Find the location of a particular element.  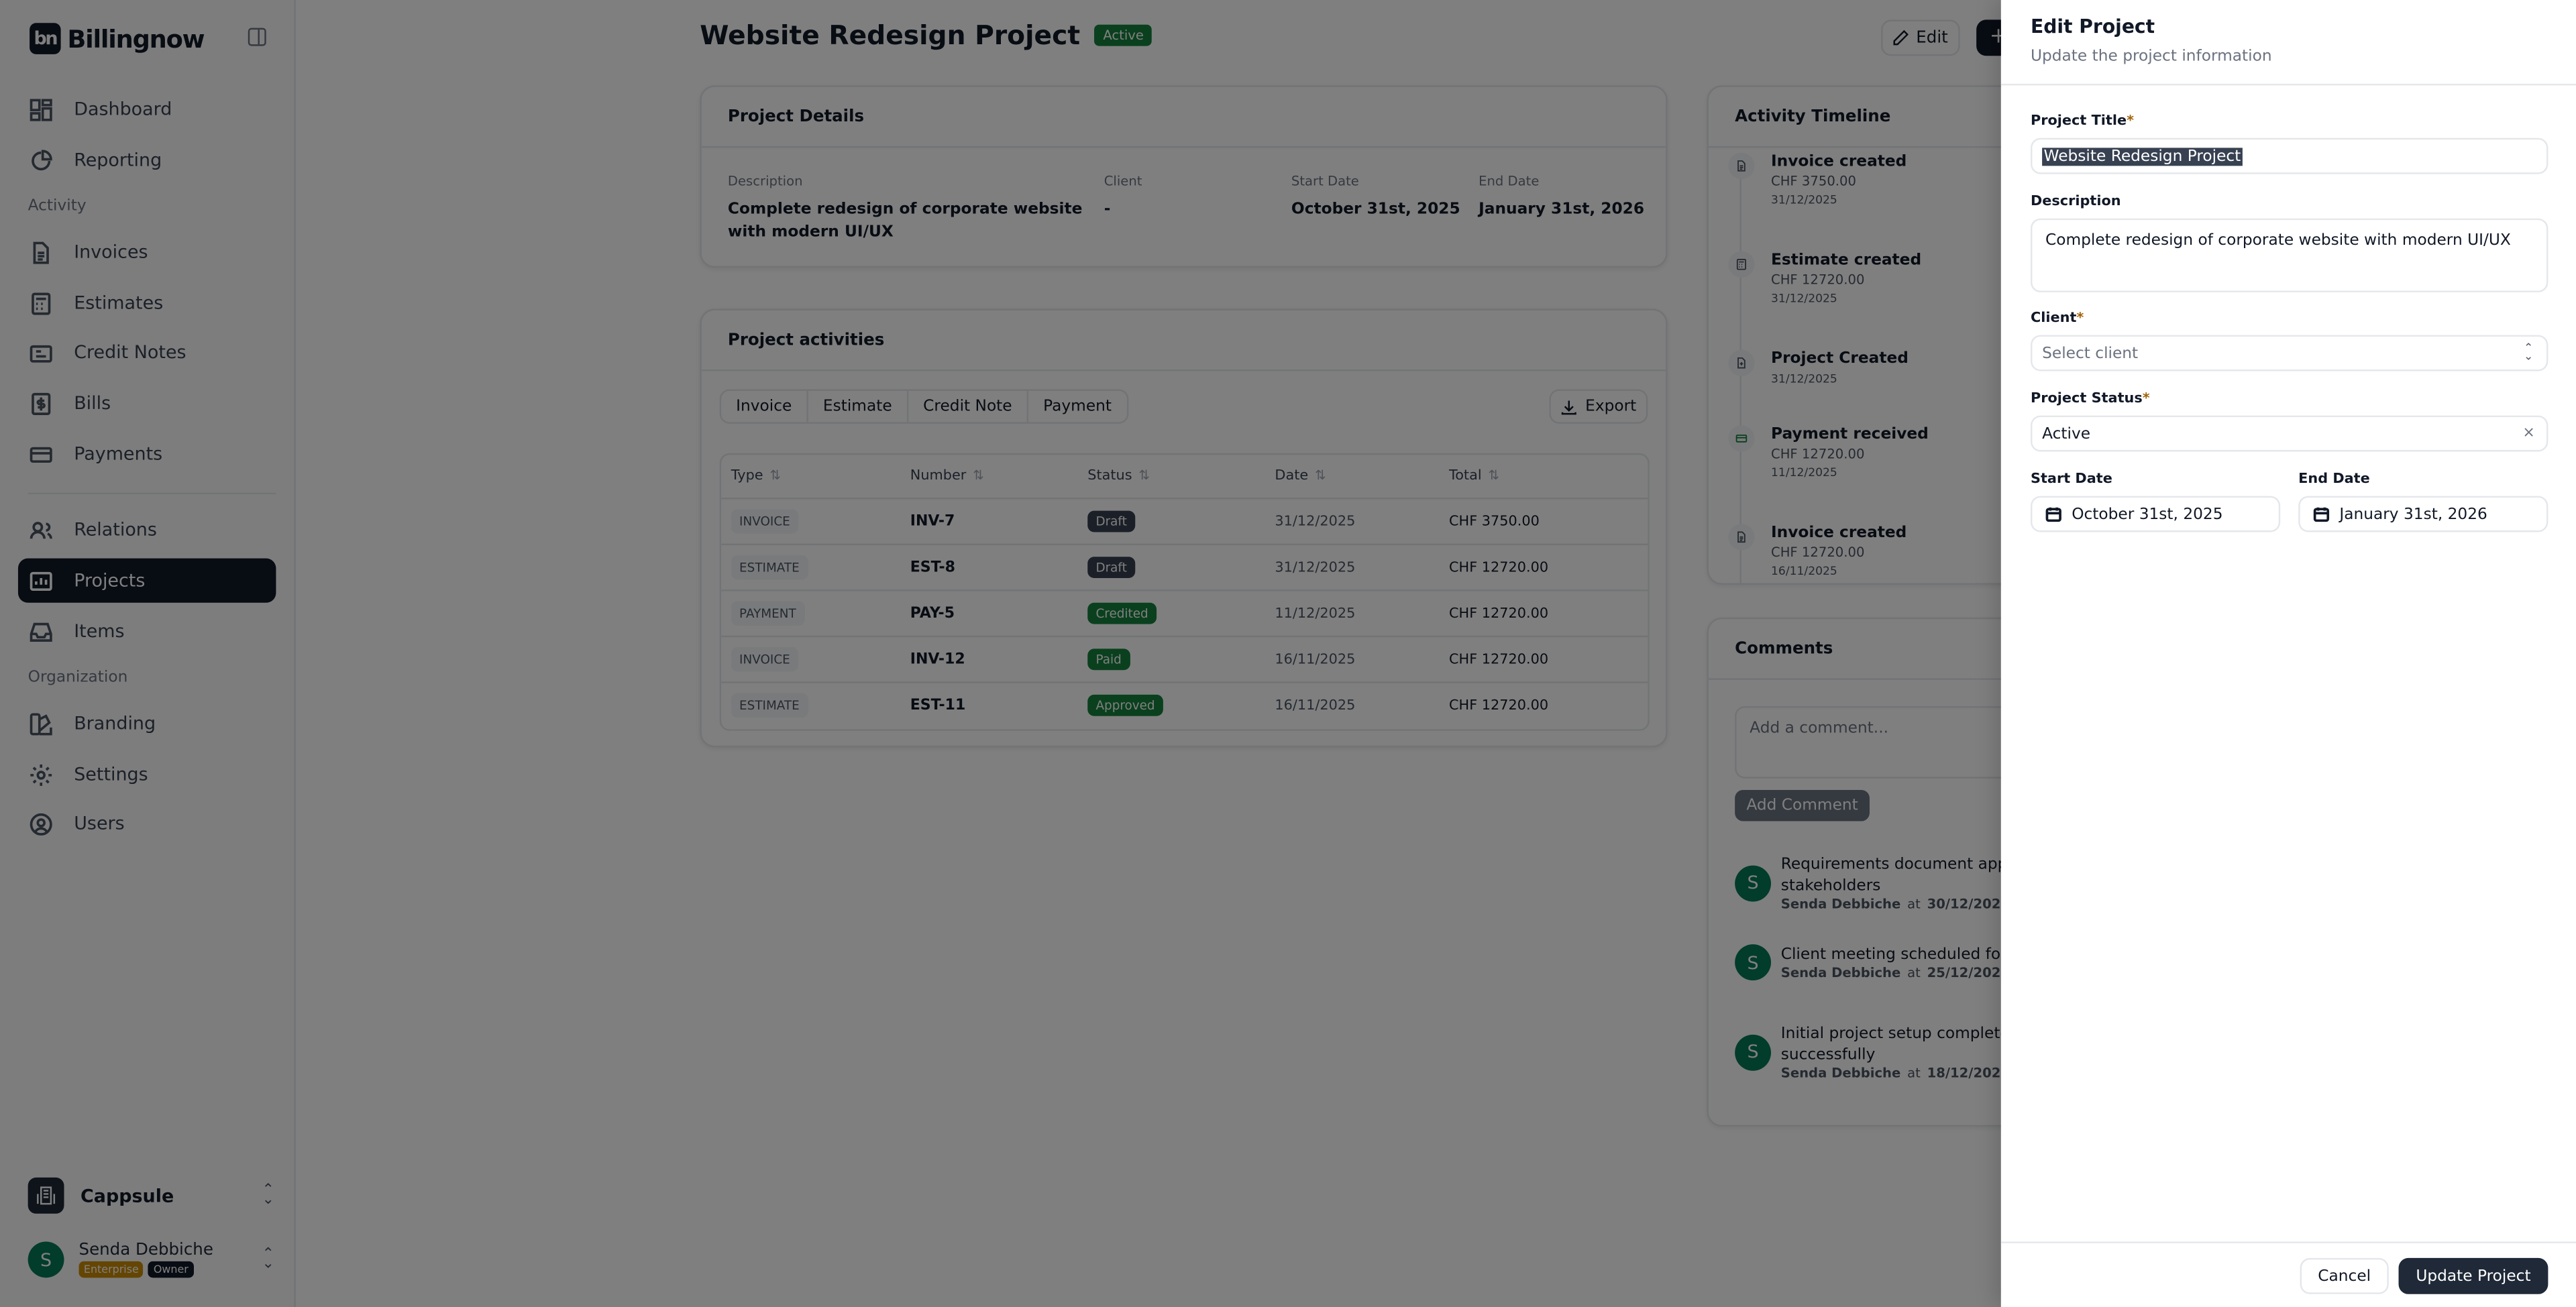

end-date-label: End Date is located at coordinates (2334, 479).